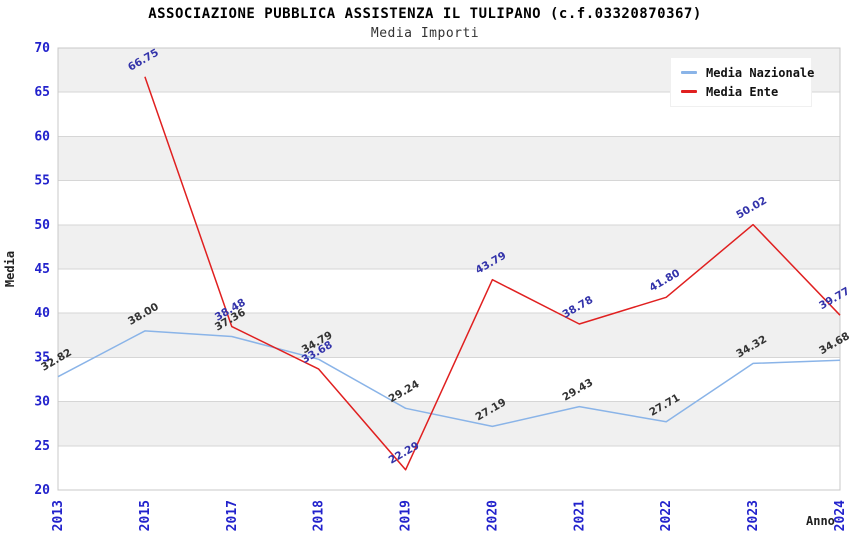 This screenshot has width=850, height=550. I want to click on x-tick-label: 2018, so click(319, 515).